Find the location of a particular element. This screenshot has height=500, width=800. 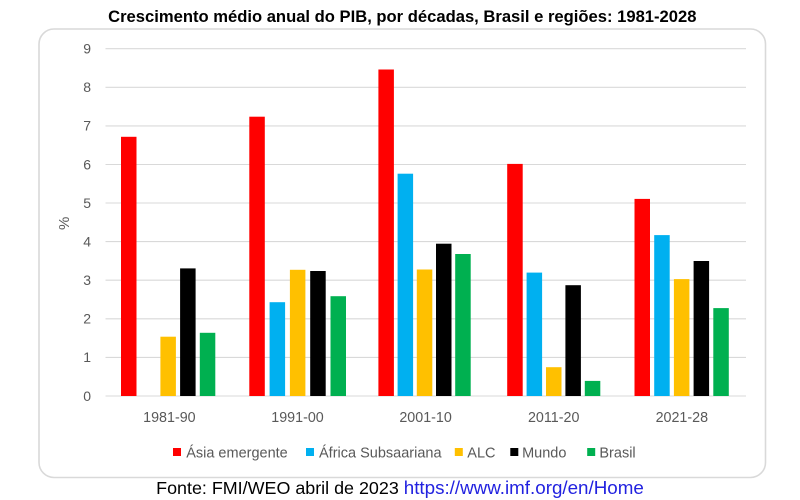

svg-text: 2 is located at coordinates (87, 319).